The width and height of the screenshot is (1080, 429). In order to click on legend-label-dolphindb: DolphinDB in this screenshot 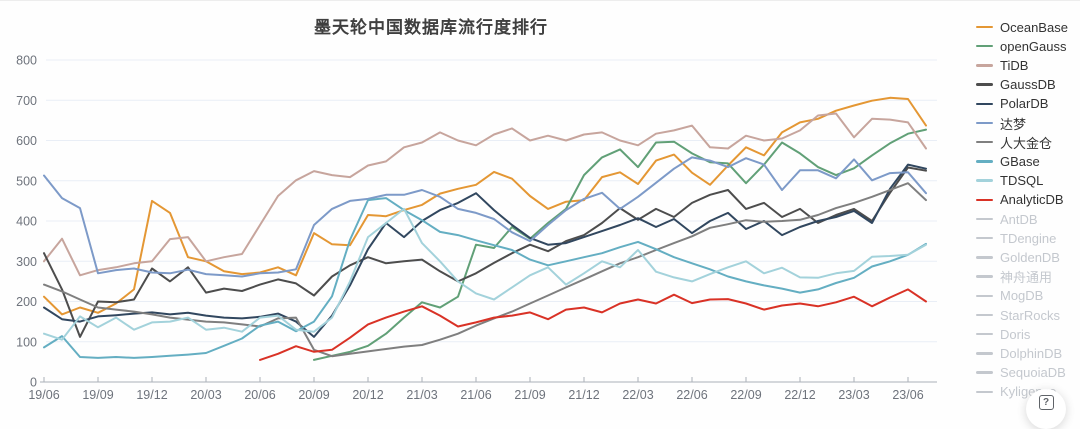, I will do `click(1031, 353)`.